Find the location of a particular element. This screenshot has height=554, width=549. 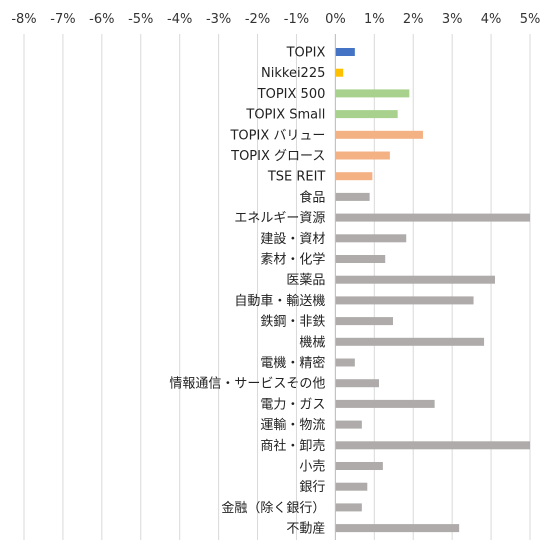

category-label: TOPIX is located at coordinates (306, 53).